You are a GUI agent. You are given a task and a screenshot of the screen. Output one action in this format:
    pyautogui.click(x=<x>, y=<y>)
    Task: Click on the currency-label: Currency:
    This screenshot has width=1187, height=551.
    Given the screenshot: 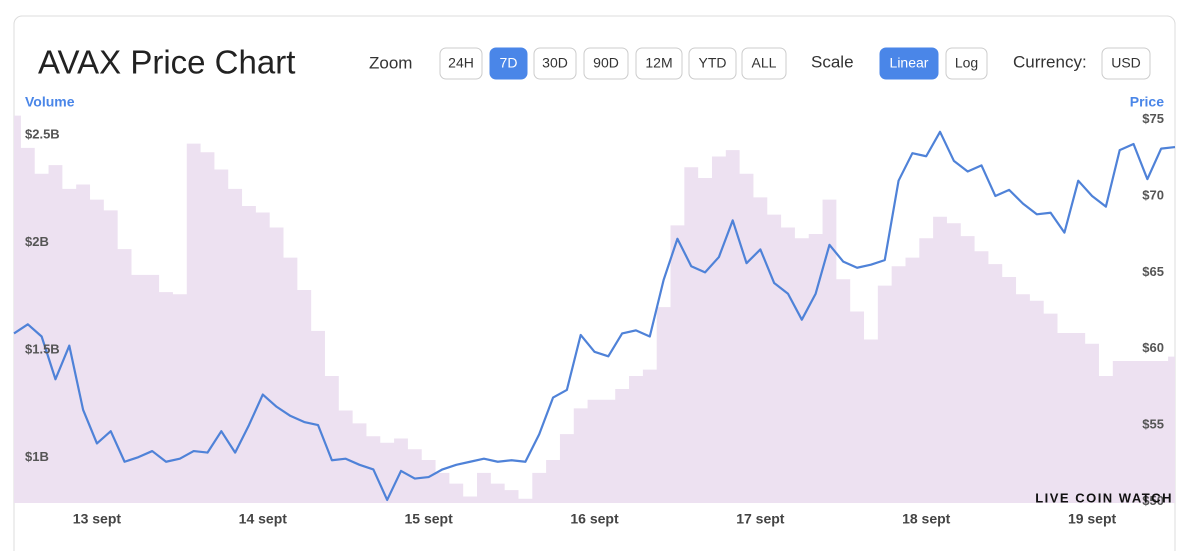 What is the action you would take?
    pyautogui.click(x=1050, y=61)
    